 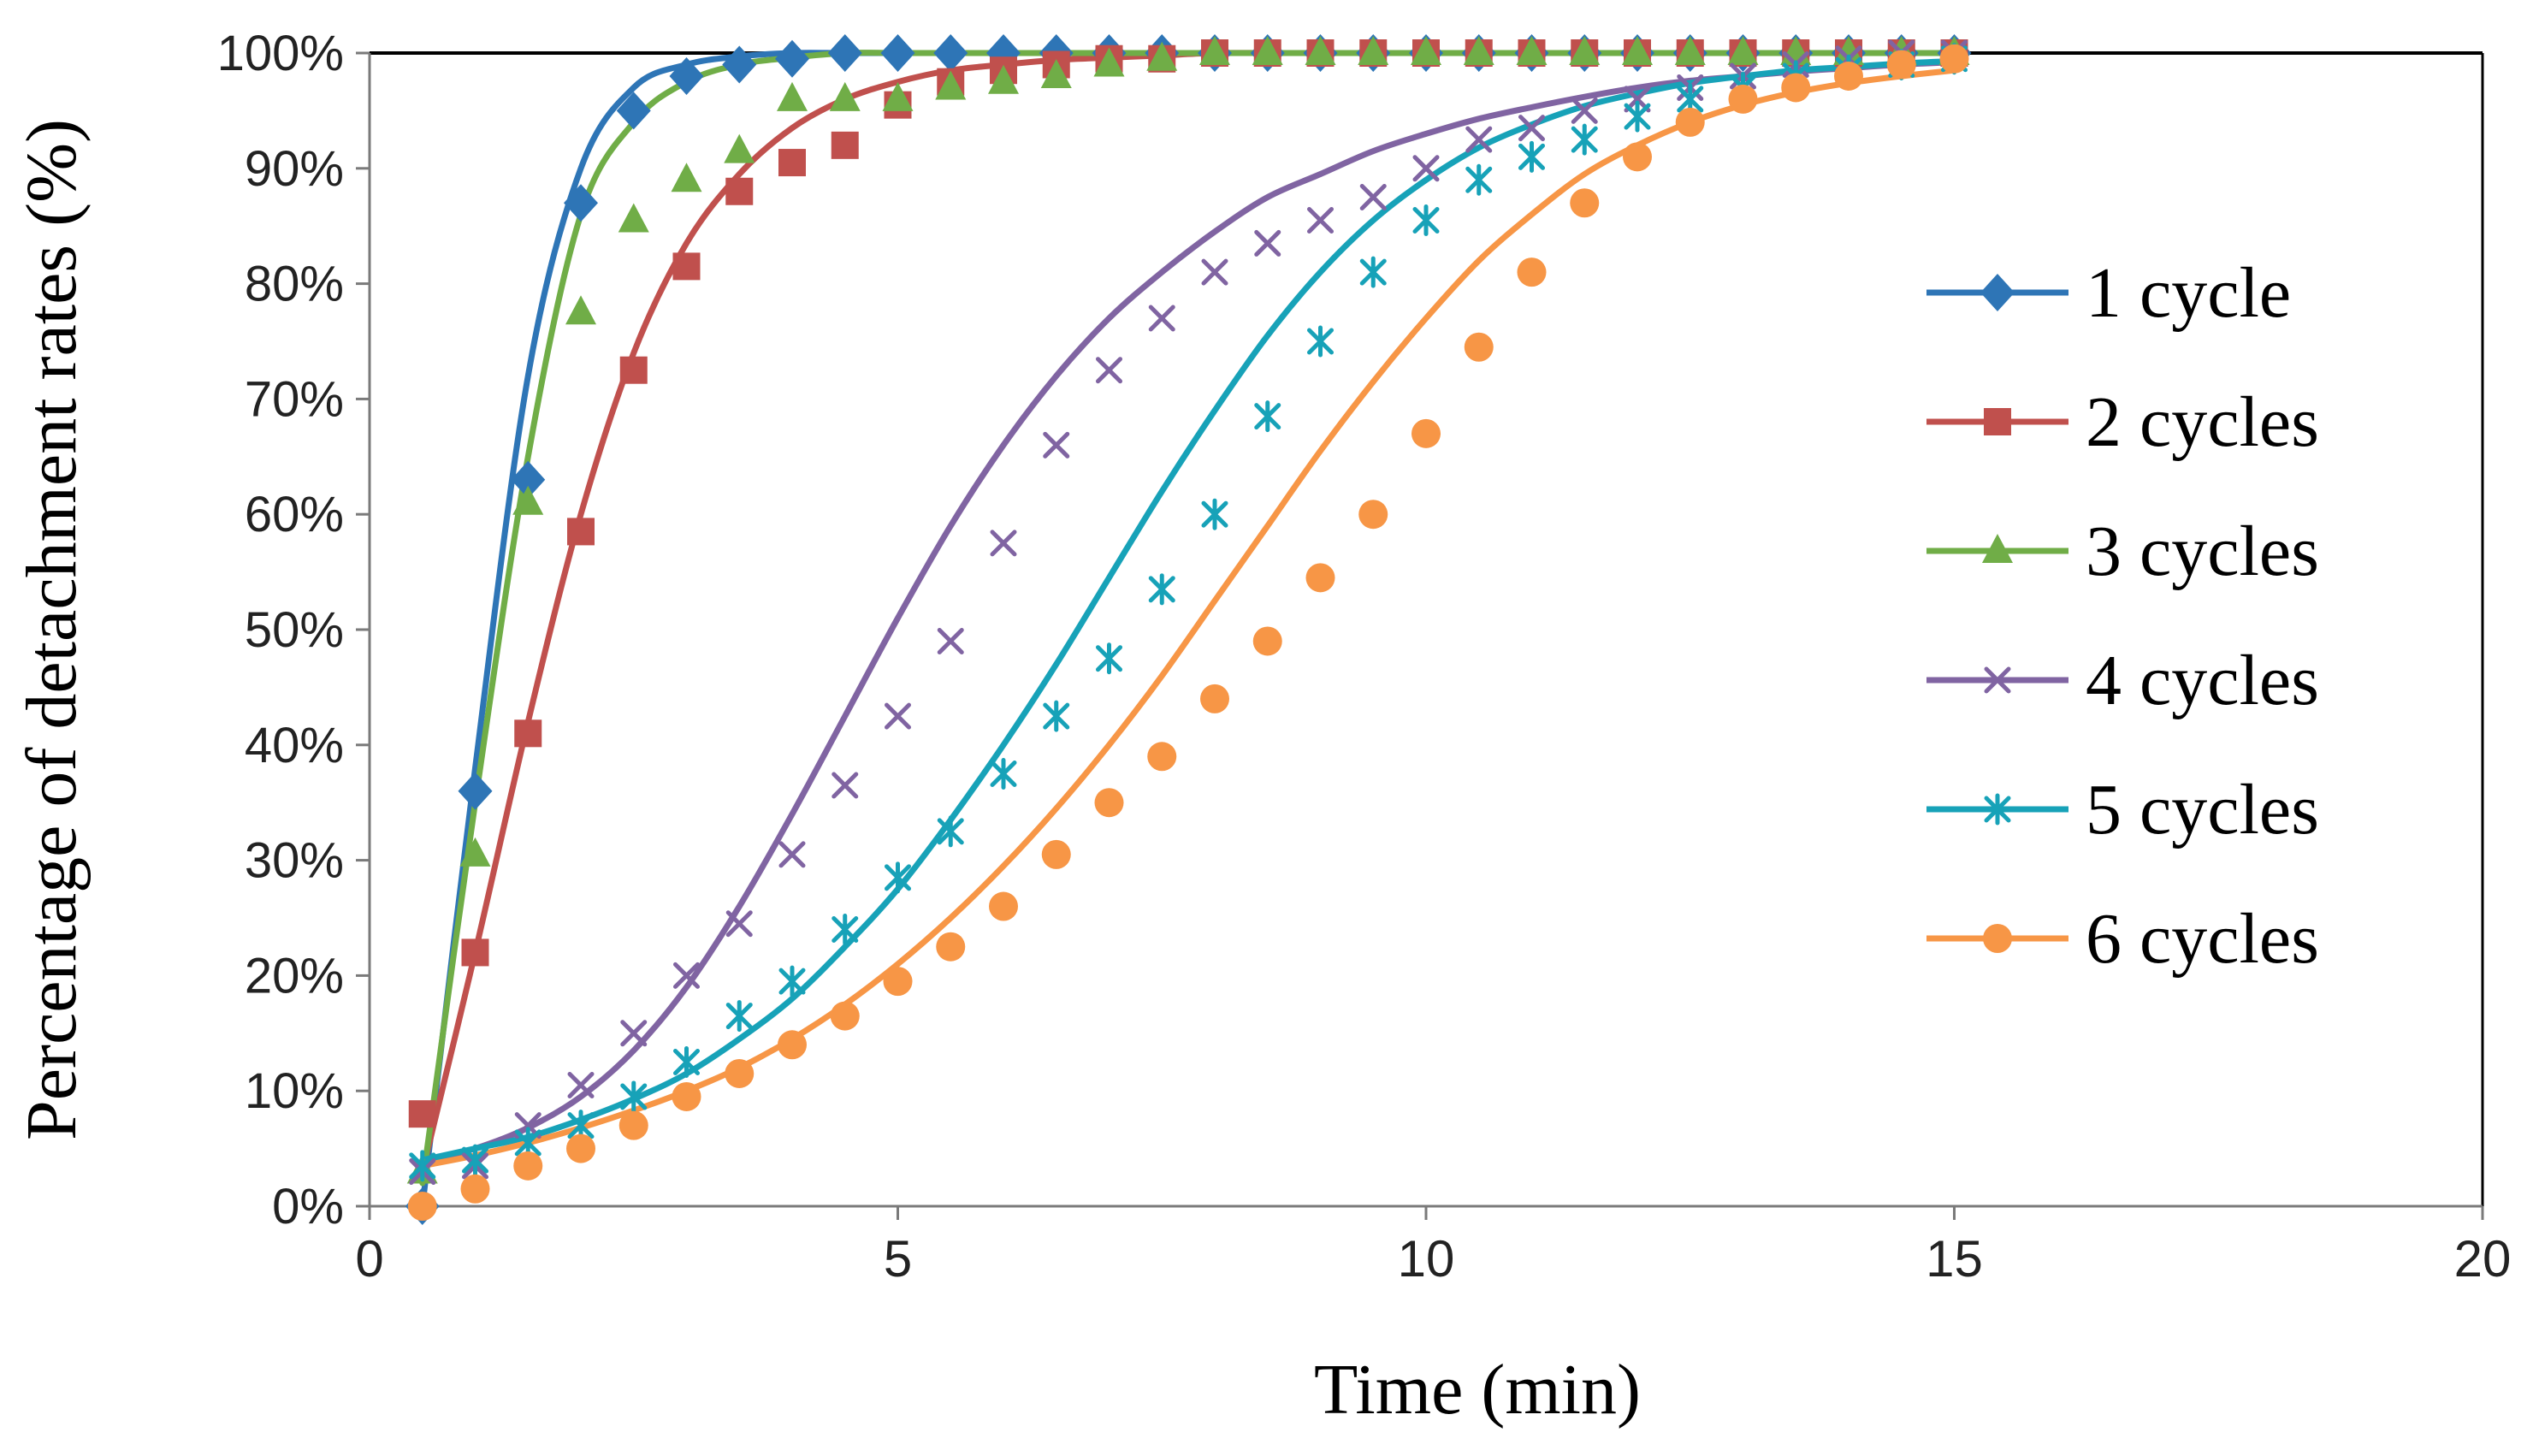 I want to click on x-tick-label: 5, so click(x=898, y=1258).